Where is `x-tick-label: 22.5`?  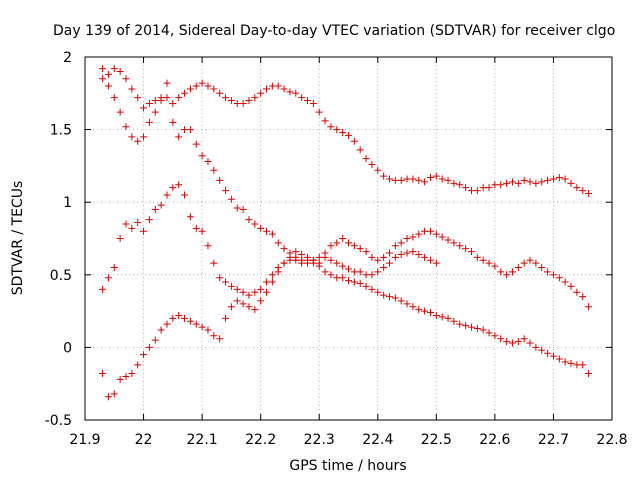
x-tick-label: 22.5 is located at coordinates (436, 440).